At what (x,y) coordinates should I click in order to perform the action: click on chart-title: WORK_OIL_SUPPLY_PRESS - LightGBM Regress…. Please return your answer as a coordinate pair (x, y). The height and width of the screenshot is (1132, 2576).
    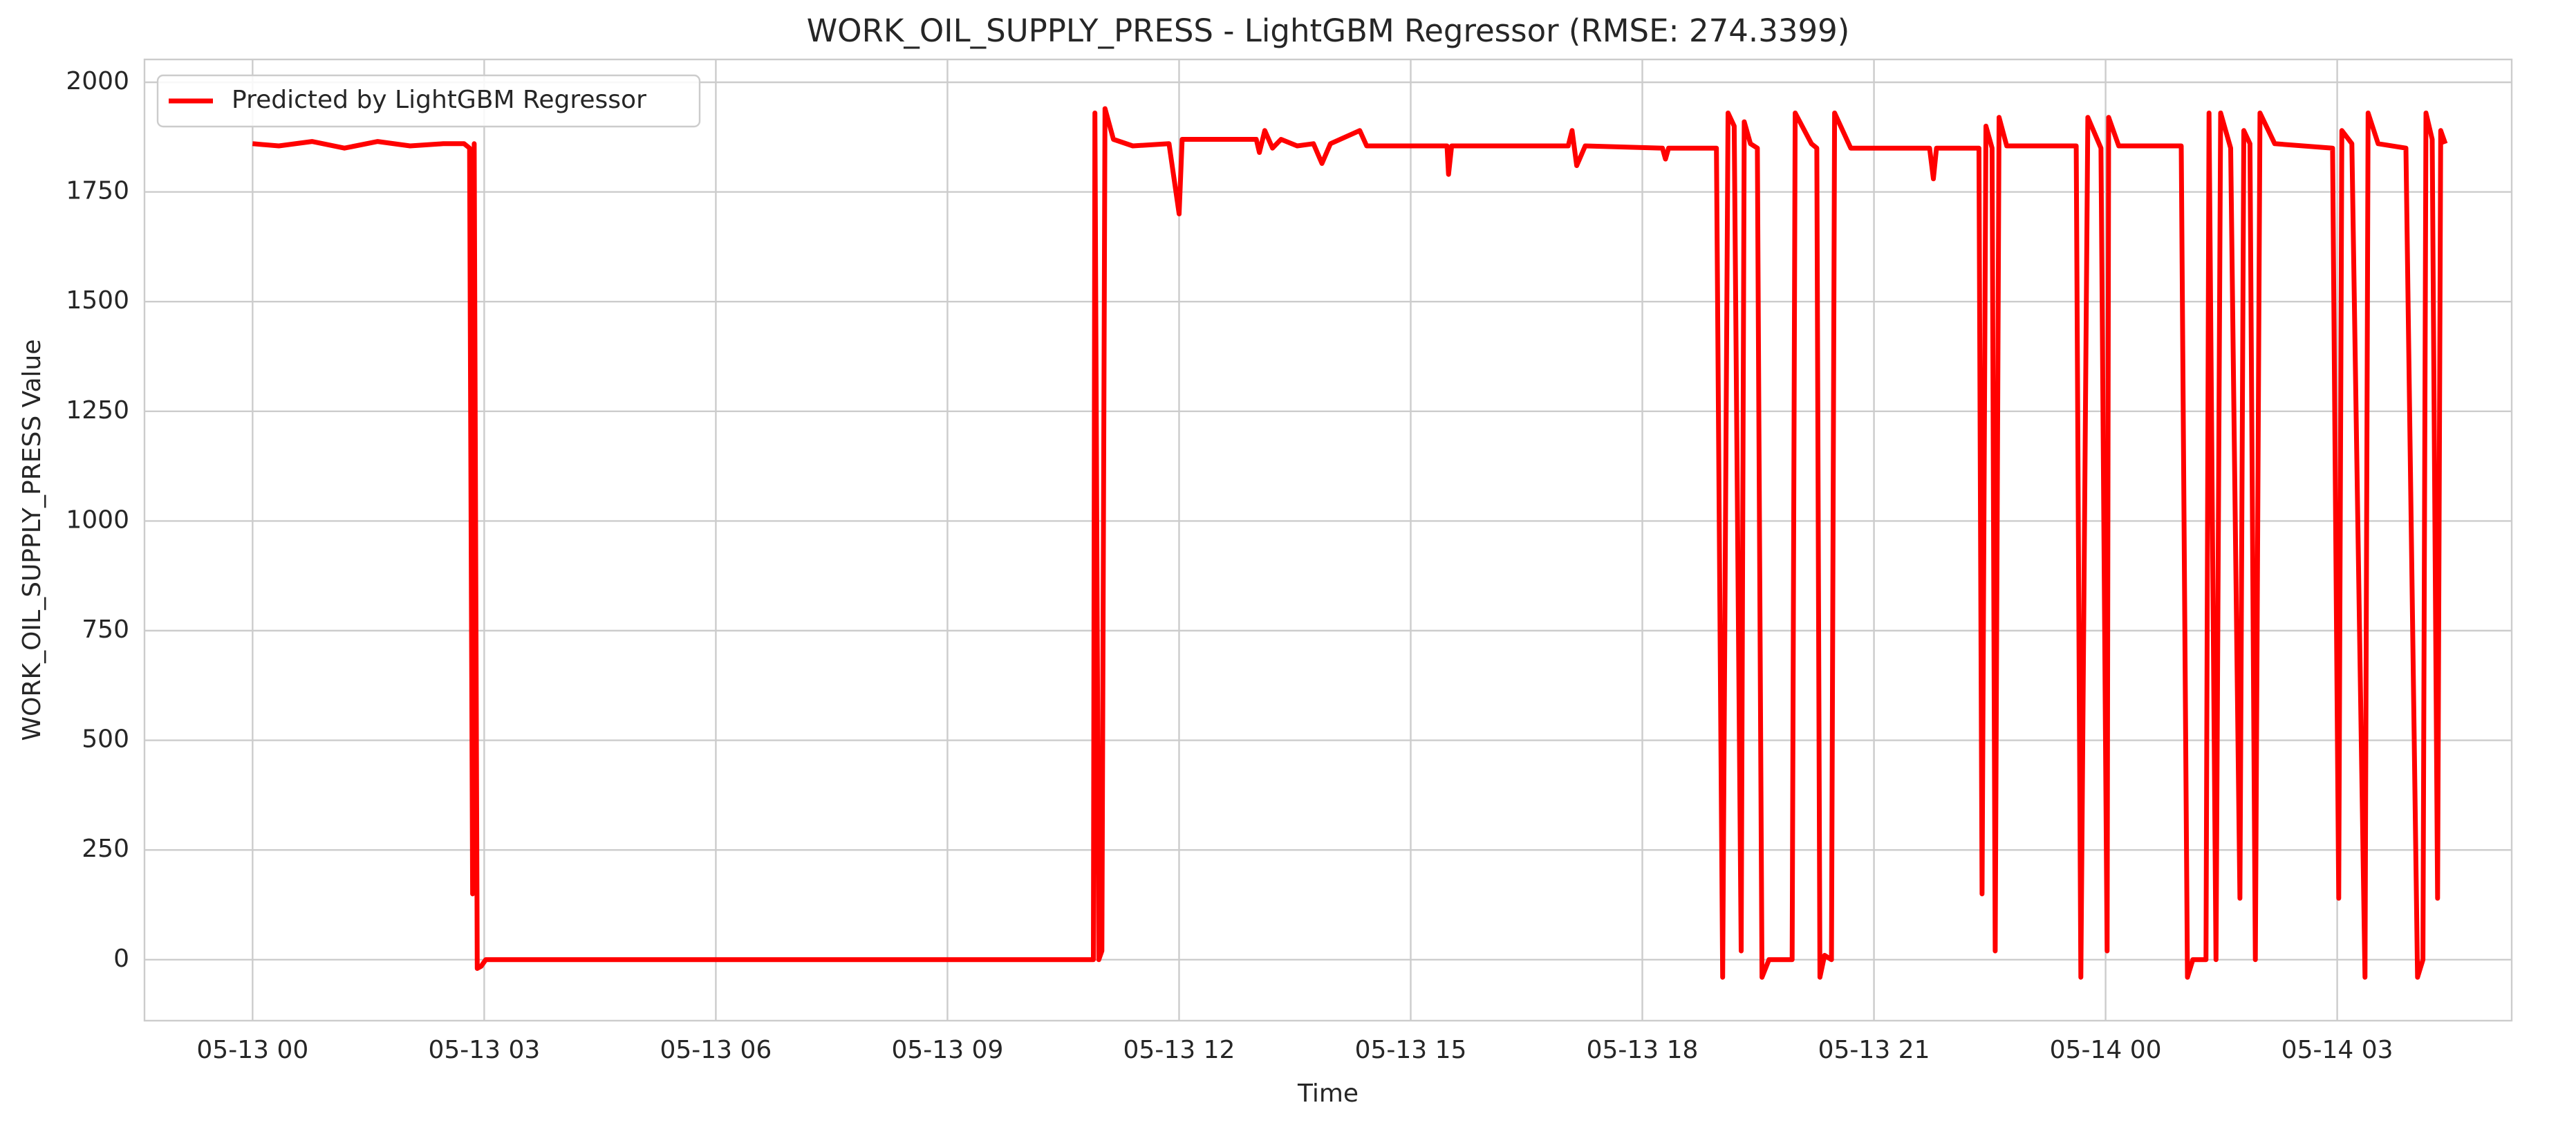
    Looking at the image, I should click on (1328, 31).